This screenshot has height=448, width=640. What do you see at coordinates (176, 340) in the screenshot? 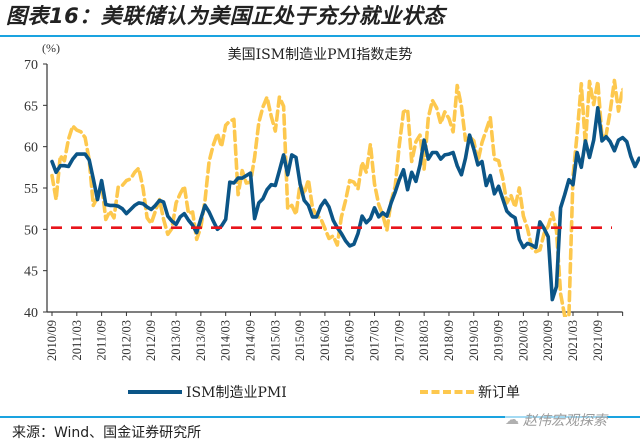
I see `x-tick-label: 2013/03` at bounding box center [176, 340].